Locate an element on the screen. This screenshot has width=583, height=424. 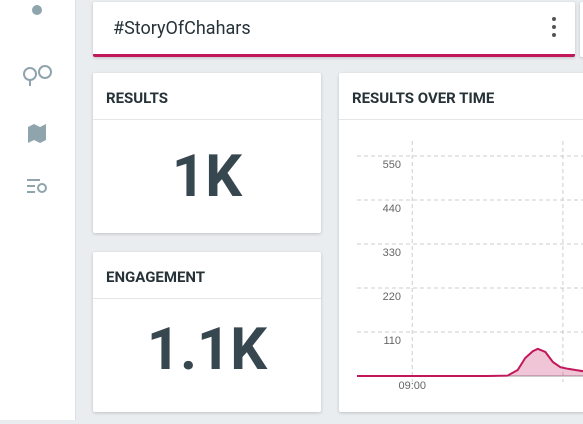
y-tick-label: 440 is located at coordinates (392, 209).